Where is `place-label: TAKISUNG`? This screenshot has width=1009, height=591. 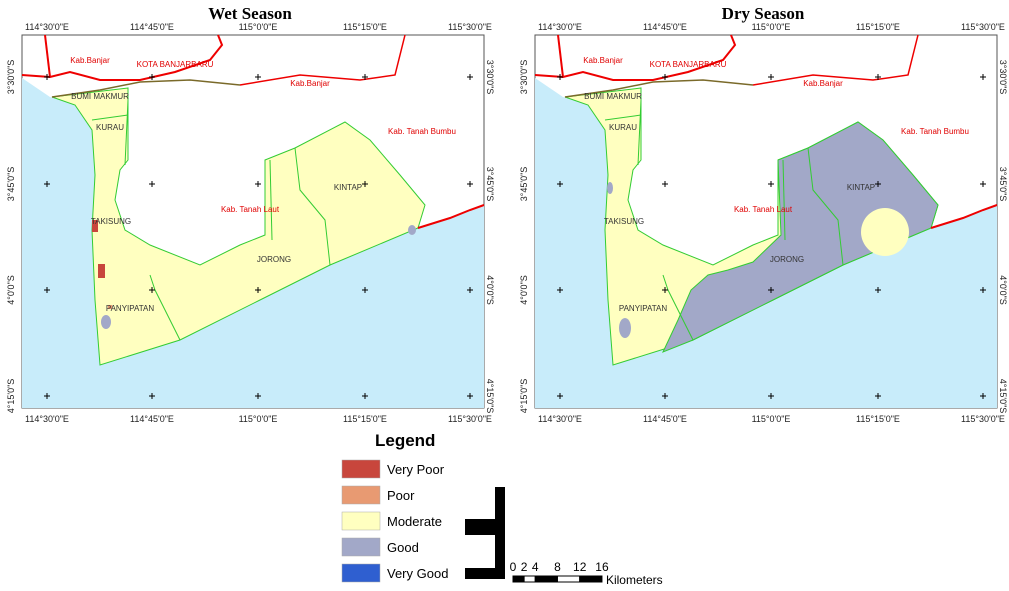
place-label: TAKISUNG is located at coordinates (624, 221).